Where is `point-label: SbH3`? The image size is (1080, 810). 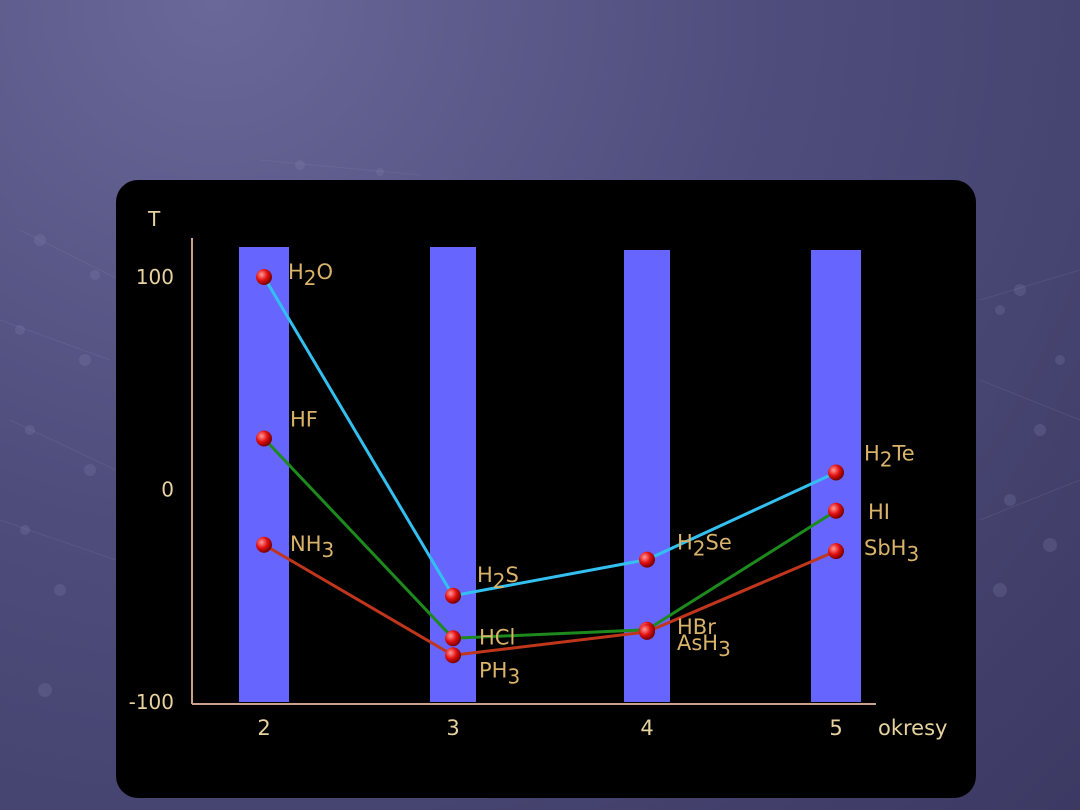
point-label: SbH3 is located at coordinates (891, 551).